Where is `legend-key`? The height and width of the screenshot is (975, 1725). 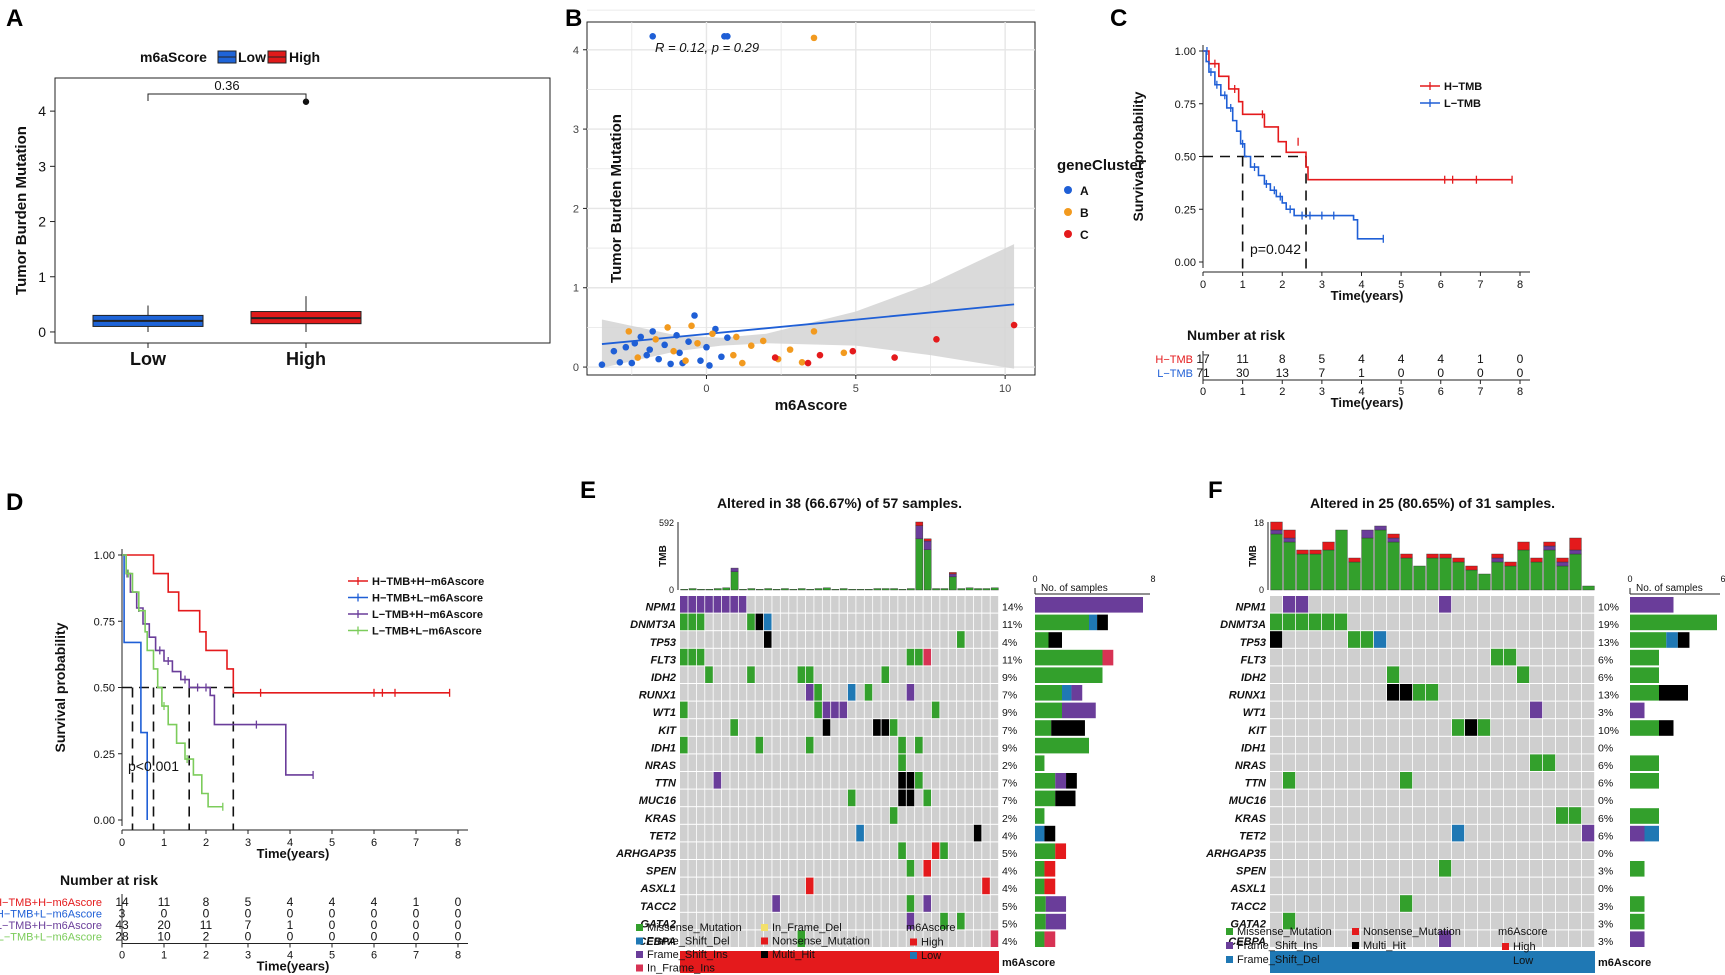 legend-key is located at coordinates (1229, 959).